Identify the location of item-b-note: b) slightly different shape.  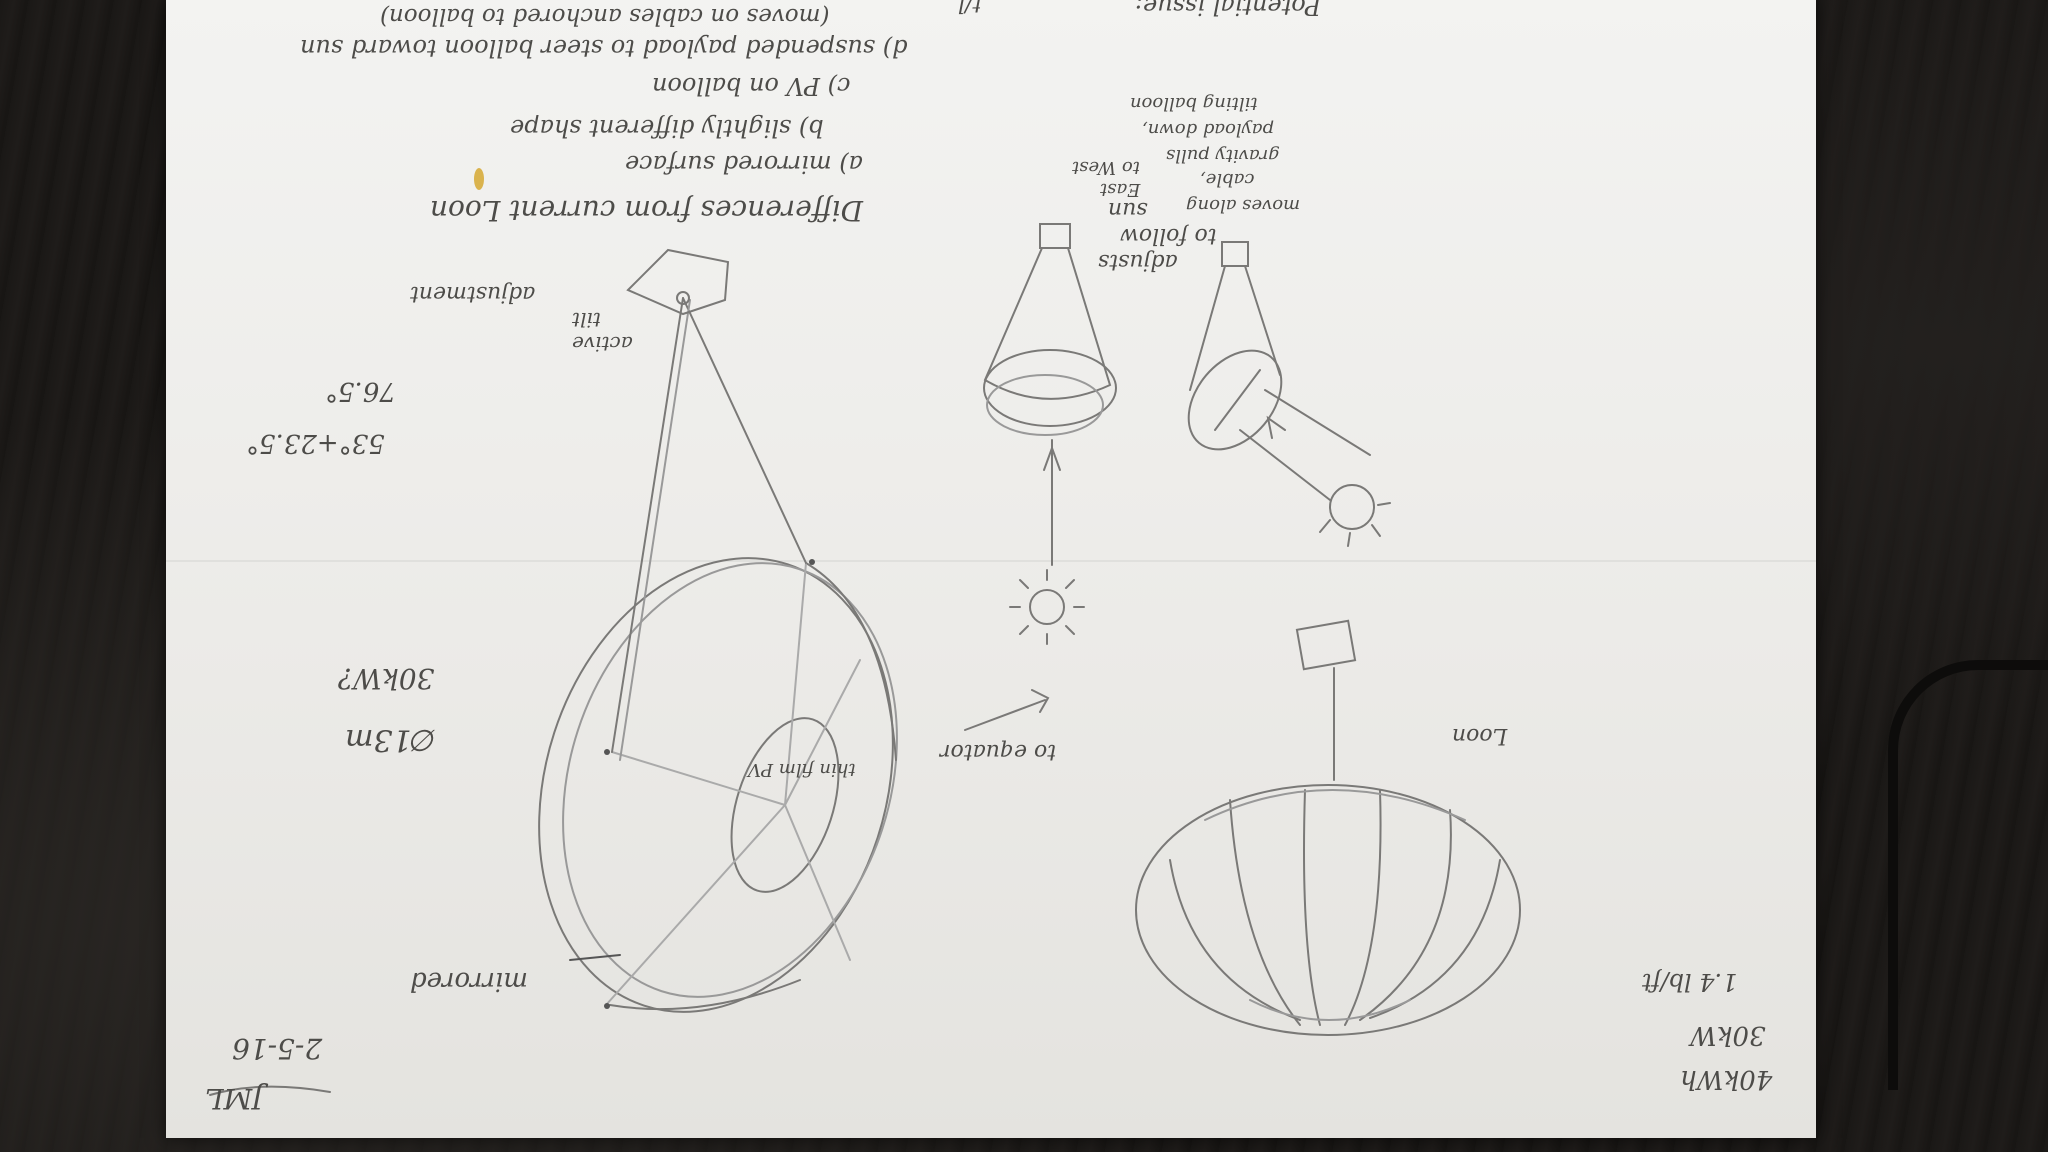
(667, 128).